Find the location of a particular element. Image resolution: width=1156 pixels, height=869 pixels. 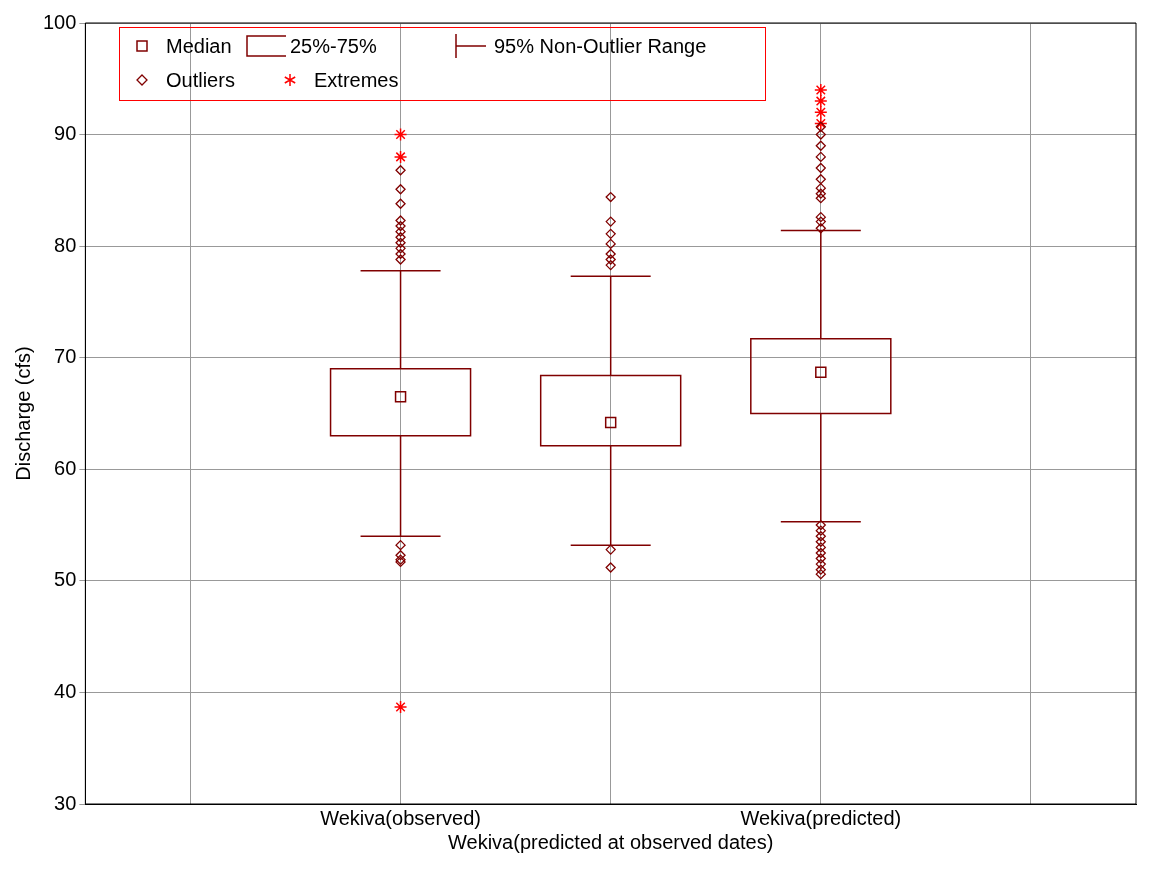

annotation: 95% Non-Outlier Range is located at coordinates (600, 46).